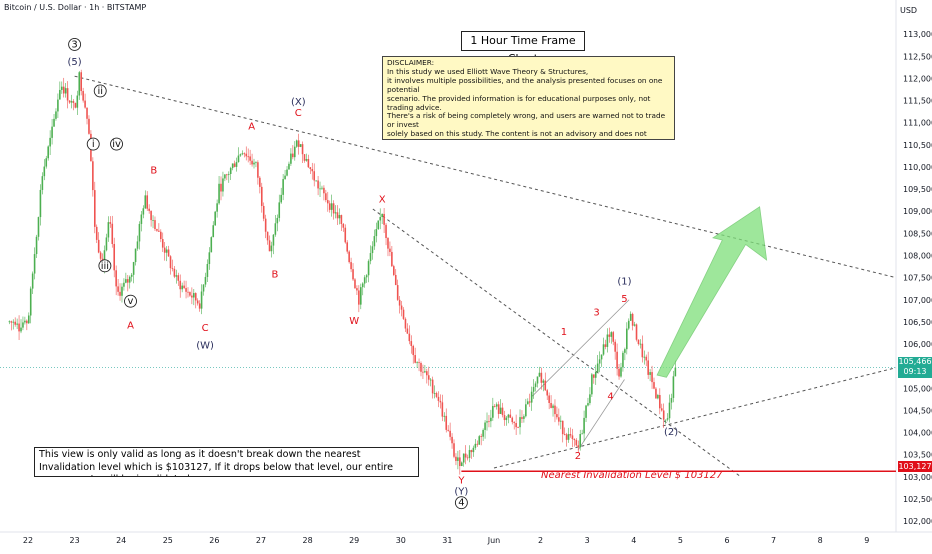 This screenshot has height=554, width=932. Describe the element at coordinates (695, 418) in the screenshot. I see `rising-support-line` at that location.